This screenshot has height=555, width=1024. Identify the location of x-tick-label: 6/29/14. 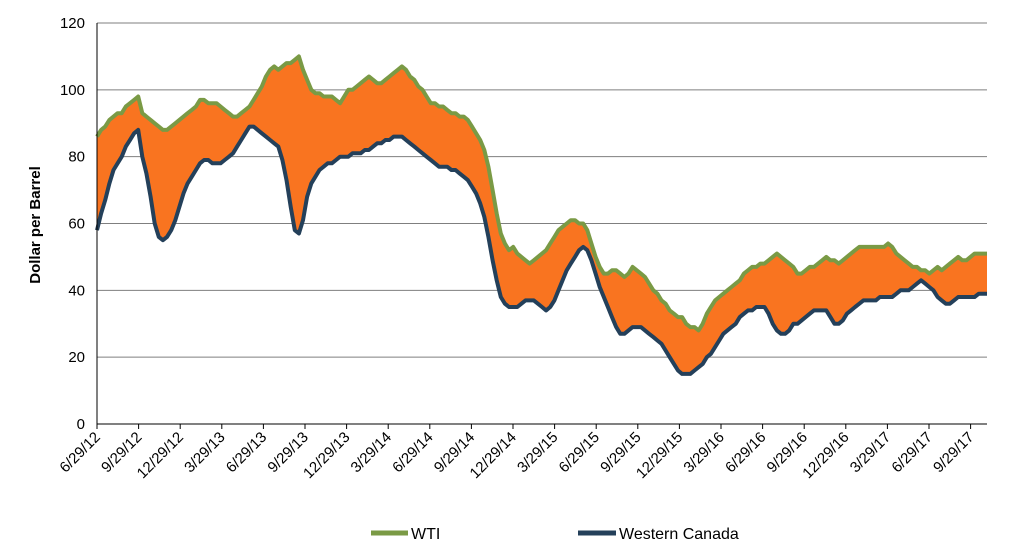
(412, 452).